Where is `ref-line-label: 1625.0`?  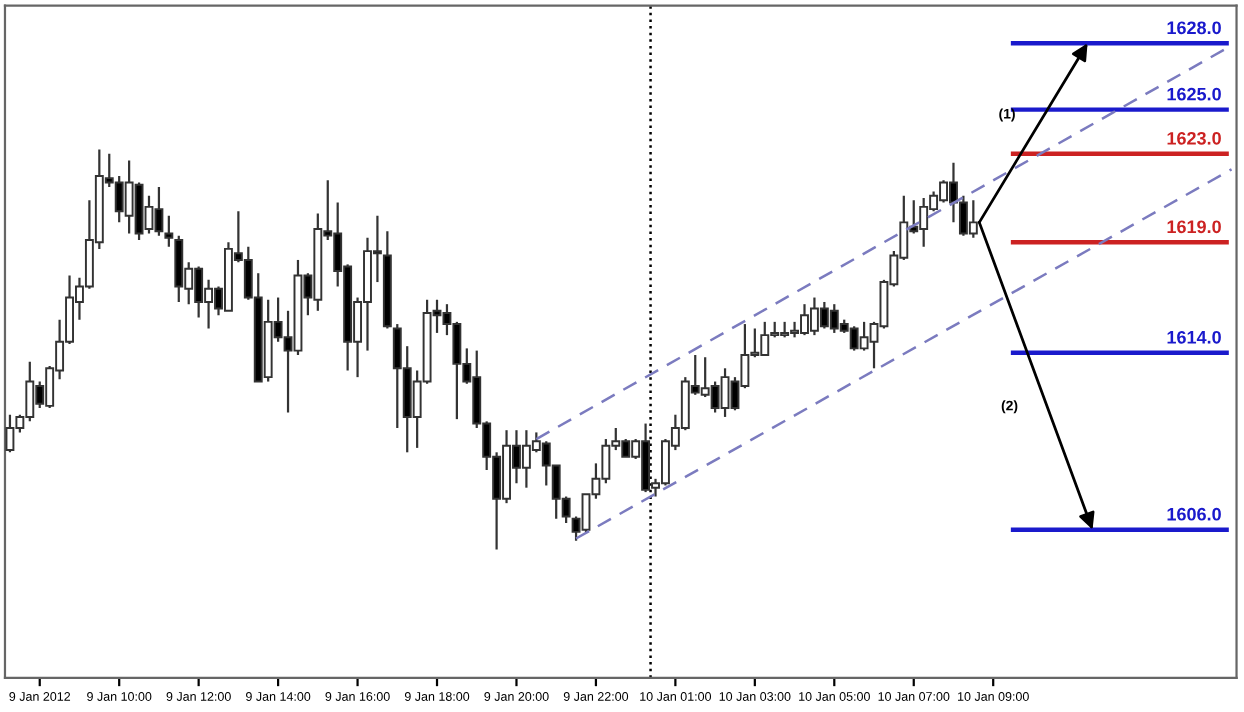 ref-line-label: 1625.0 is located at coordinates (1194, 94).